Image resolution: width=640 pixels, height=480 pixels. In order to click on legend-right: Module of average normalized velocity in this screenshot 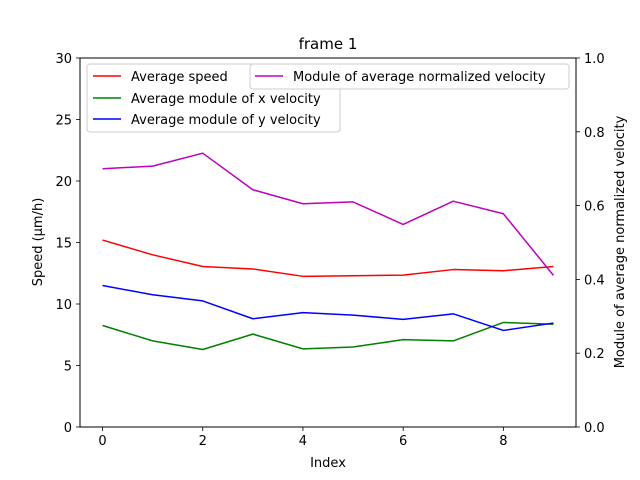, I will do `click(409, 76)`.